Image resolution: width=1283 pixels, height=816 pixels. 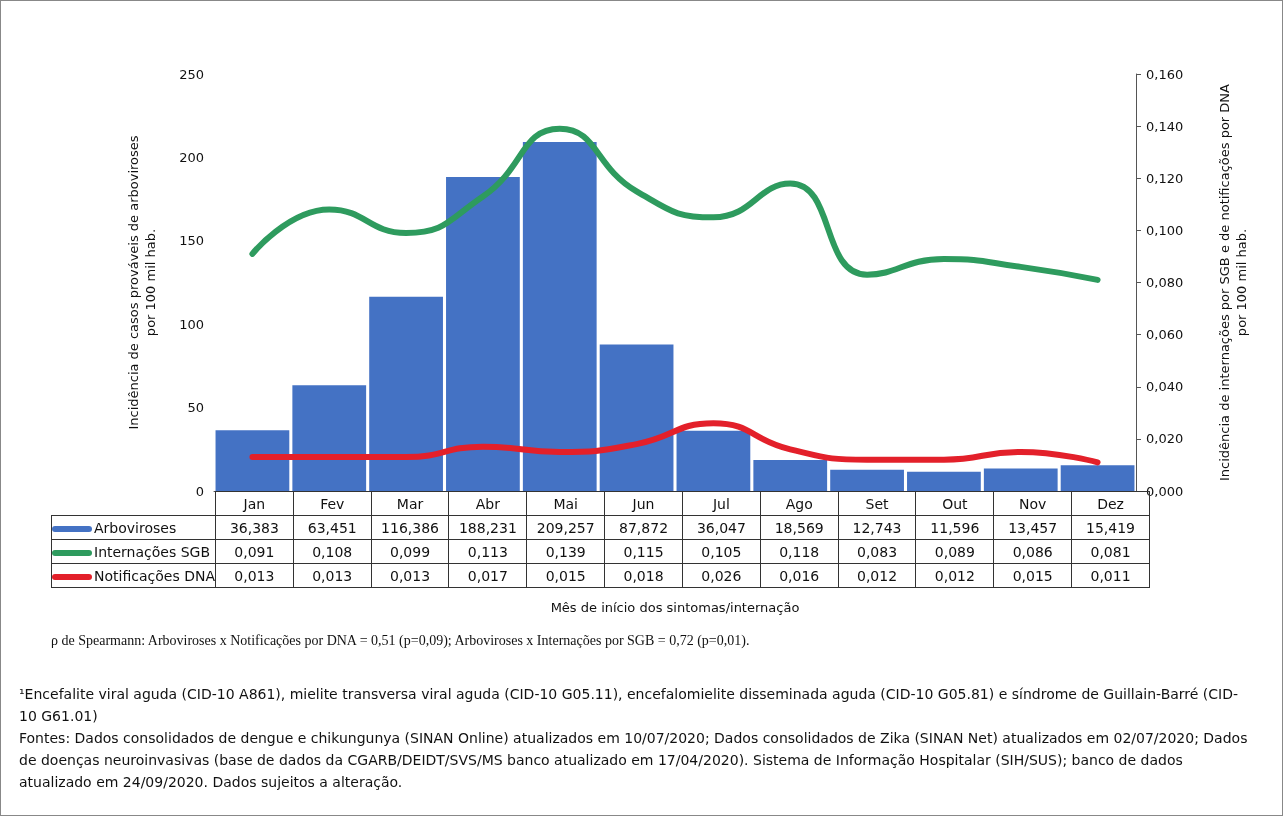 I want to click on x-tick-label: Set, so click(x=877, y=503).